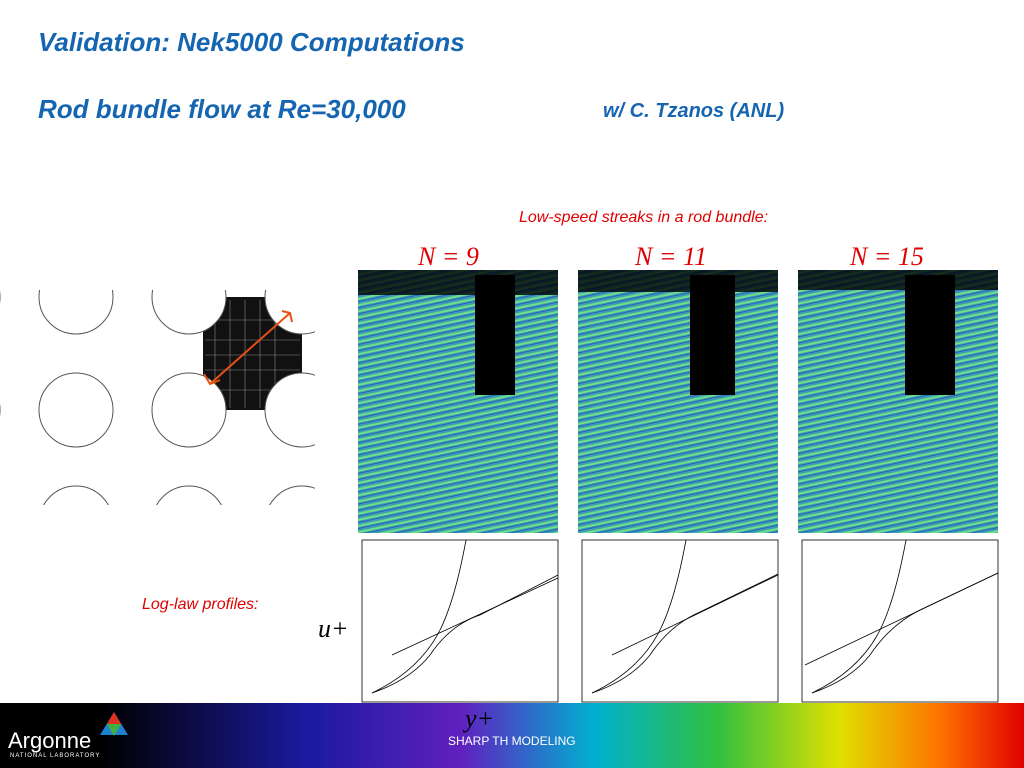  I want to click on arrow, so click(250, 348).